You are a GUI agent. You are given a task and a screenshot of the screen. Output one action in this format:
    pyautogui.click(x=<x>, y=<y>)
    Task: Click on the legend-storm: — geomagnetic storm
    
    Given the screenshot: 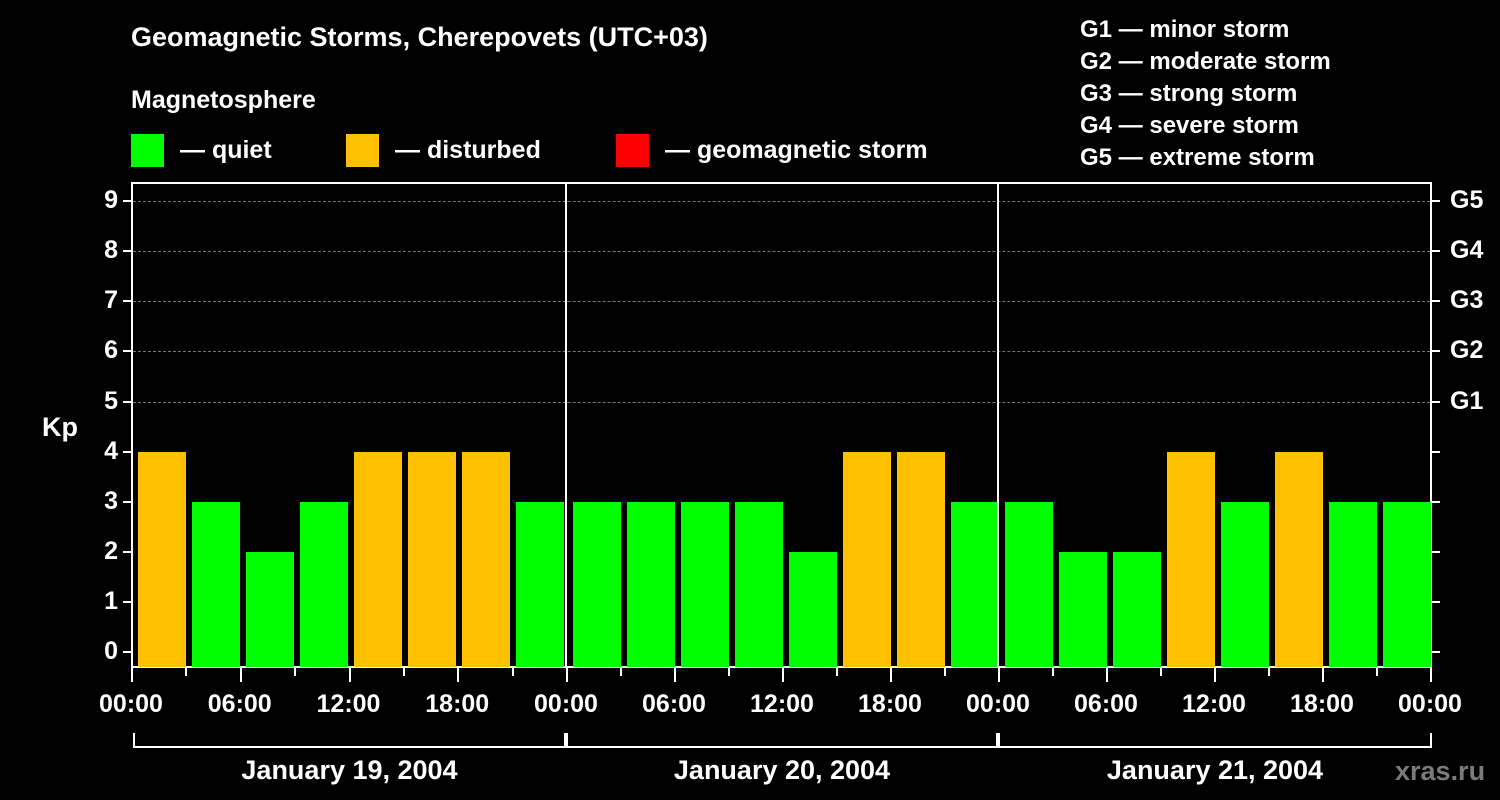 What is the action you would take?
    pyautogui.click(x=772, y=150)
    